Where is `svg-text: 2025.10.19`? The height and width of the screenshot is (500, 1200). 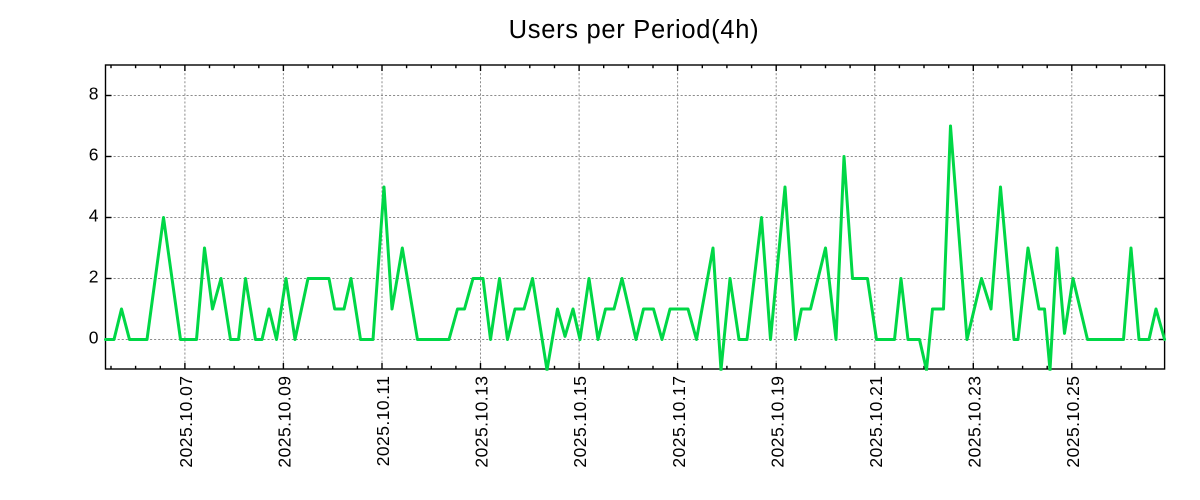
svg-text: 2025.10.19 is located at coordinates (777, 422).